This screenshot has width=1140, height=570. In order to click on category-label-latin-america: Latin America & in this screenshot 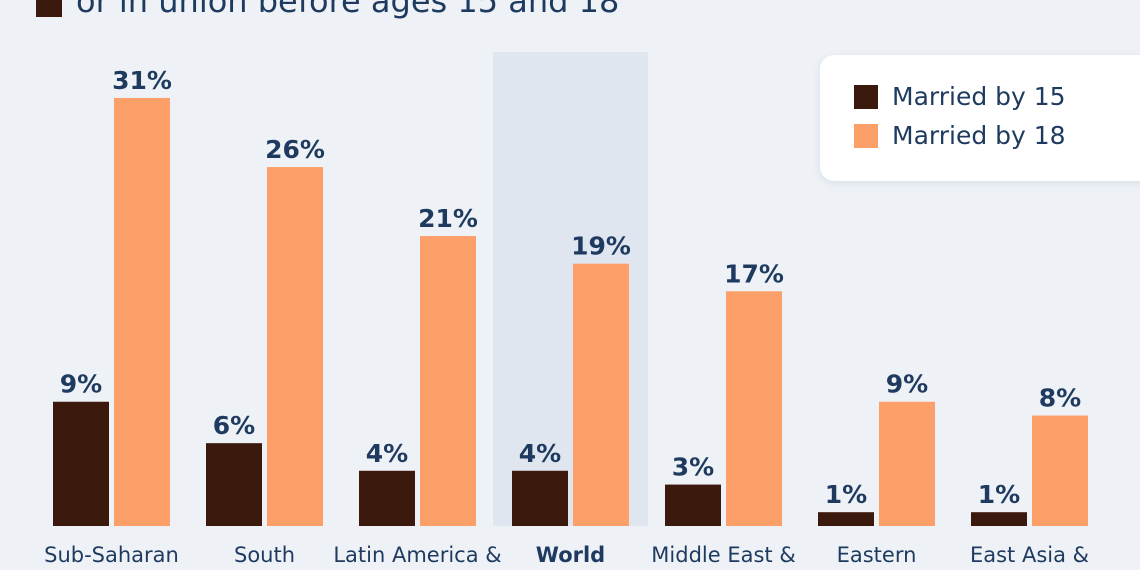, I will do `click(417, 555)`.